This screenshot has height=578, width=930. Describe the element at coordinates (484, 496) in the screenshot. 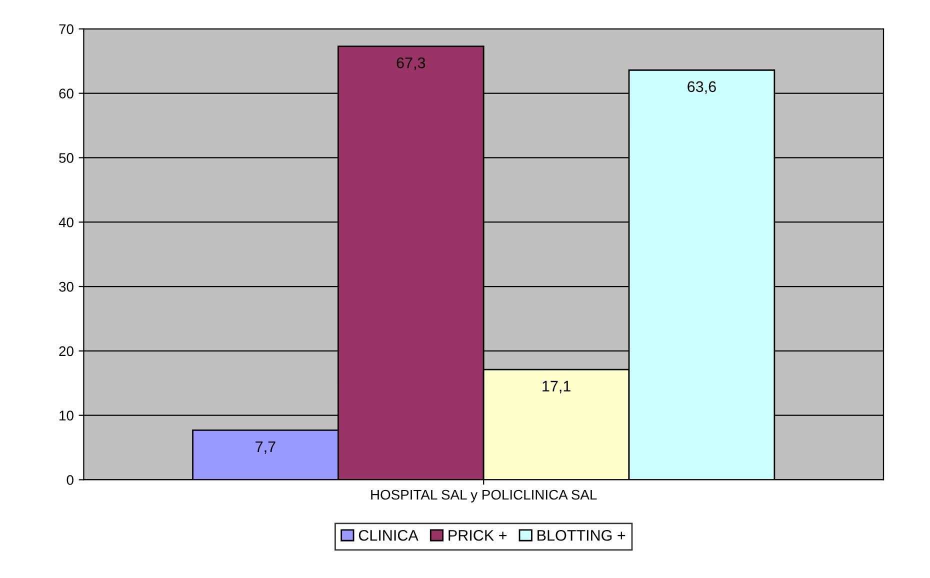

I see `x-tick-label: HOSPITAL SAL y POLICLINICA SAL` at that location.